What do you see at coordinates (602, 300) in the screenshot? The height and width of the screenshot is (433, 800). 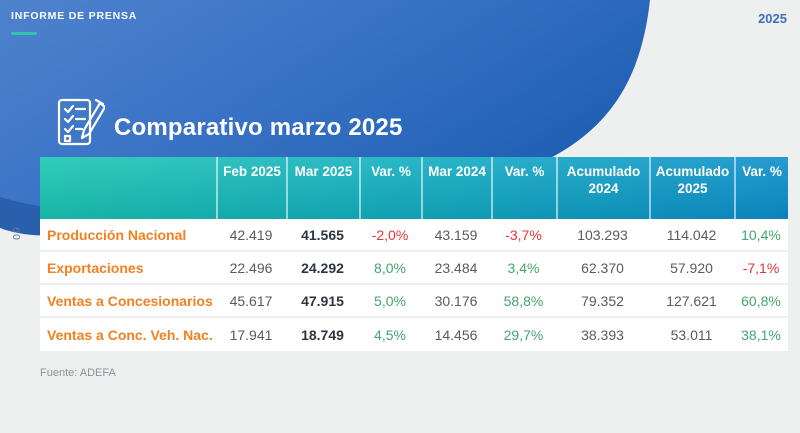 I see `data-cell: 79.352` at bounding box center [602, 300].